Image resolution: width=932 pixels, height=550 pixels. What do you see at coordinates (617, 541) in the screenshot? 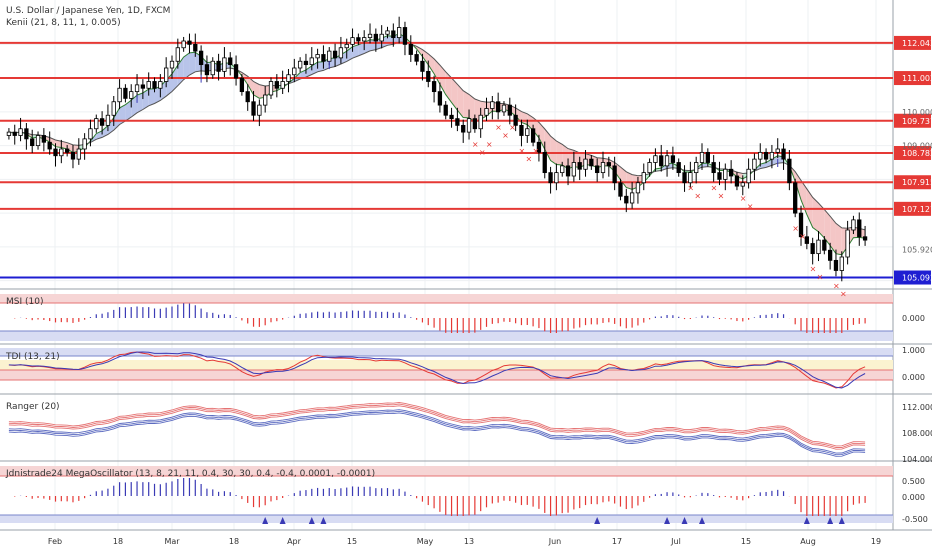
I see `x-axis-tick-label: 17` at bounding box center [617, 541].